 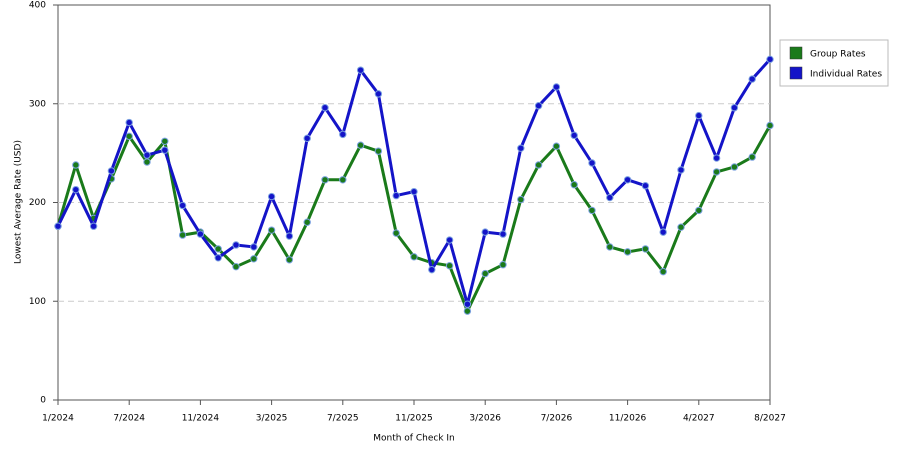 What do you see at coordinates (37, 203) in the screenshot?
I see `y-tick-label: 200` at bounding box center [37, 203].